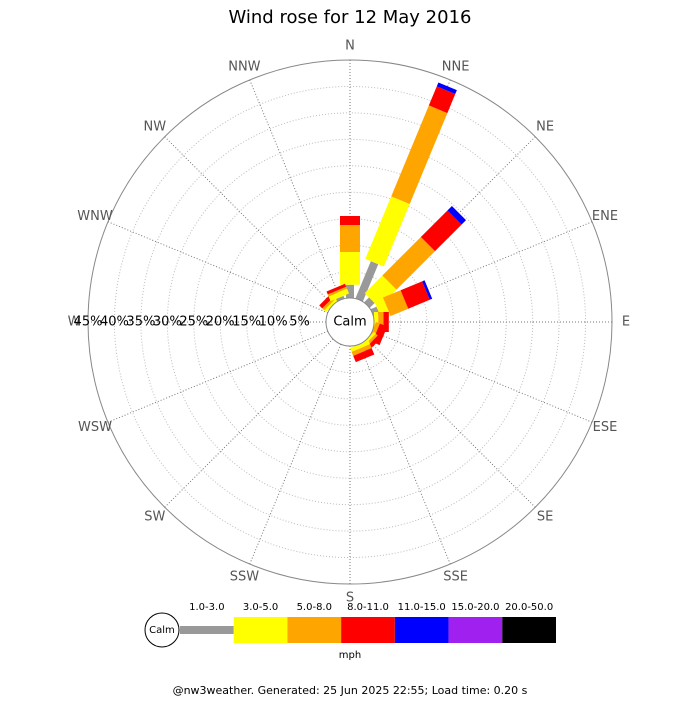  I want to click on grid-ring, so click(350, 322).